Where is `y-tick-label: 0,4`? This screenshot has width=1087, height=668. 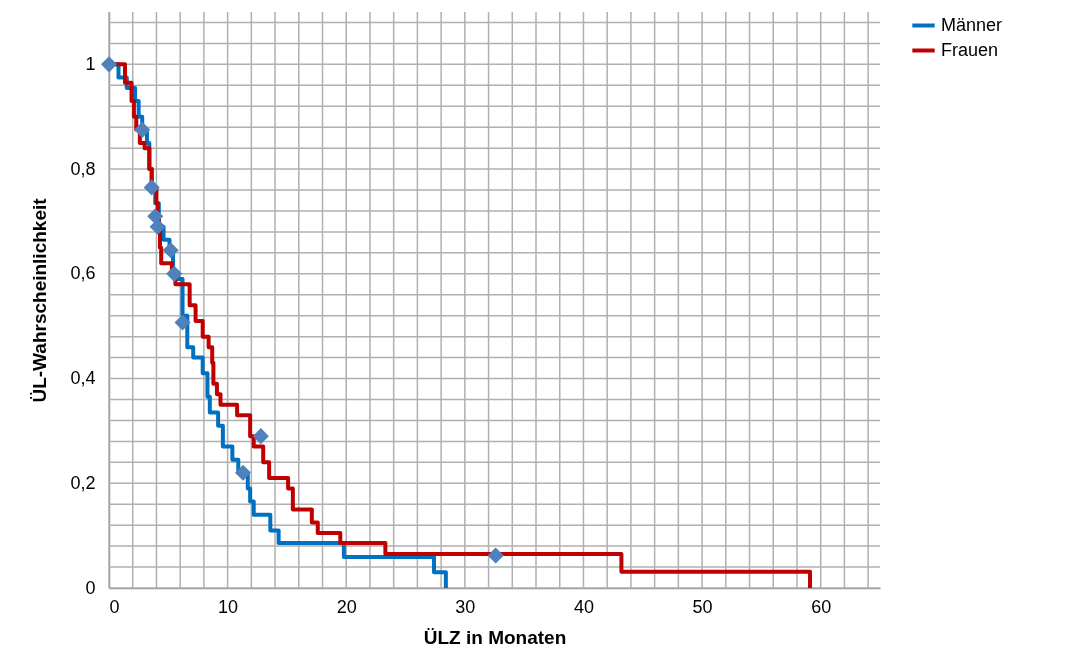 y-tick-label: 0,4 is located at coordinates (83, 378).